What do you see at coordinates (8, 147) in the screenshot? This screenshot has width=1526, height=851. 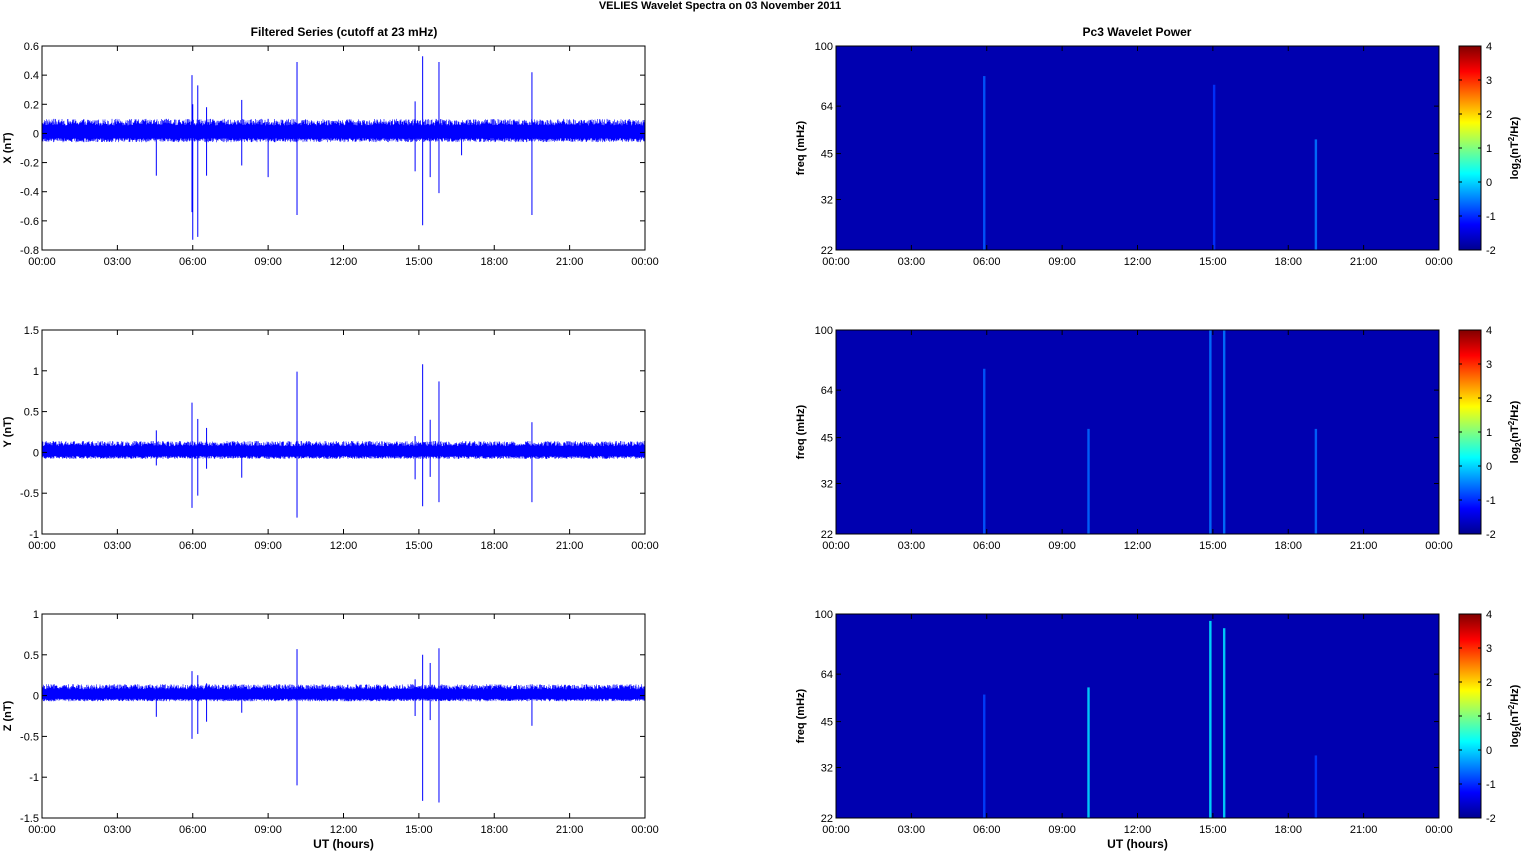 I see `y-axis-label: X (nT)` at bounding box center [8, 147].